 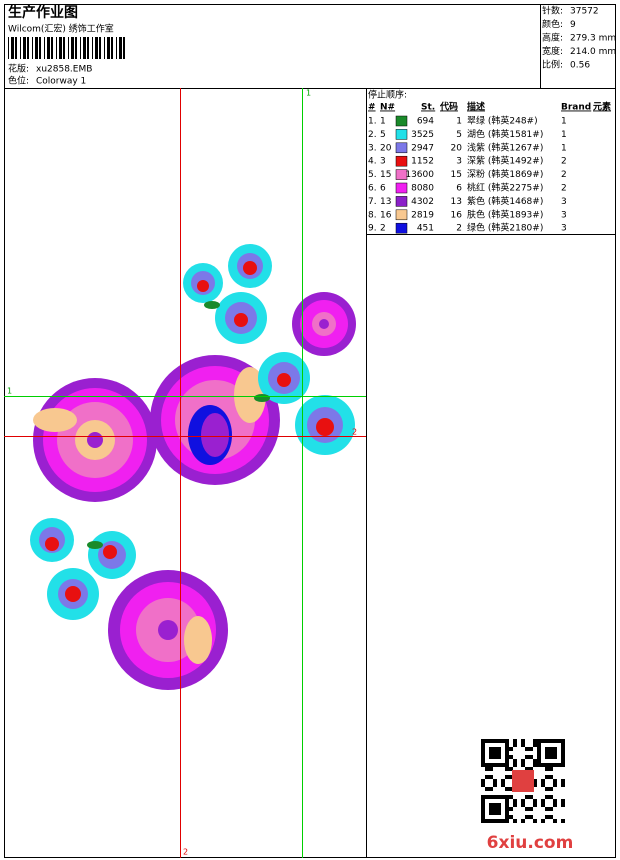 What do you see at coordinates (354, 432) in the screenshot?
I see `guide-label: 2` at bounding box center [354, 432].